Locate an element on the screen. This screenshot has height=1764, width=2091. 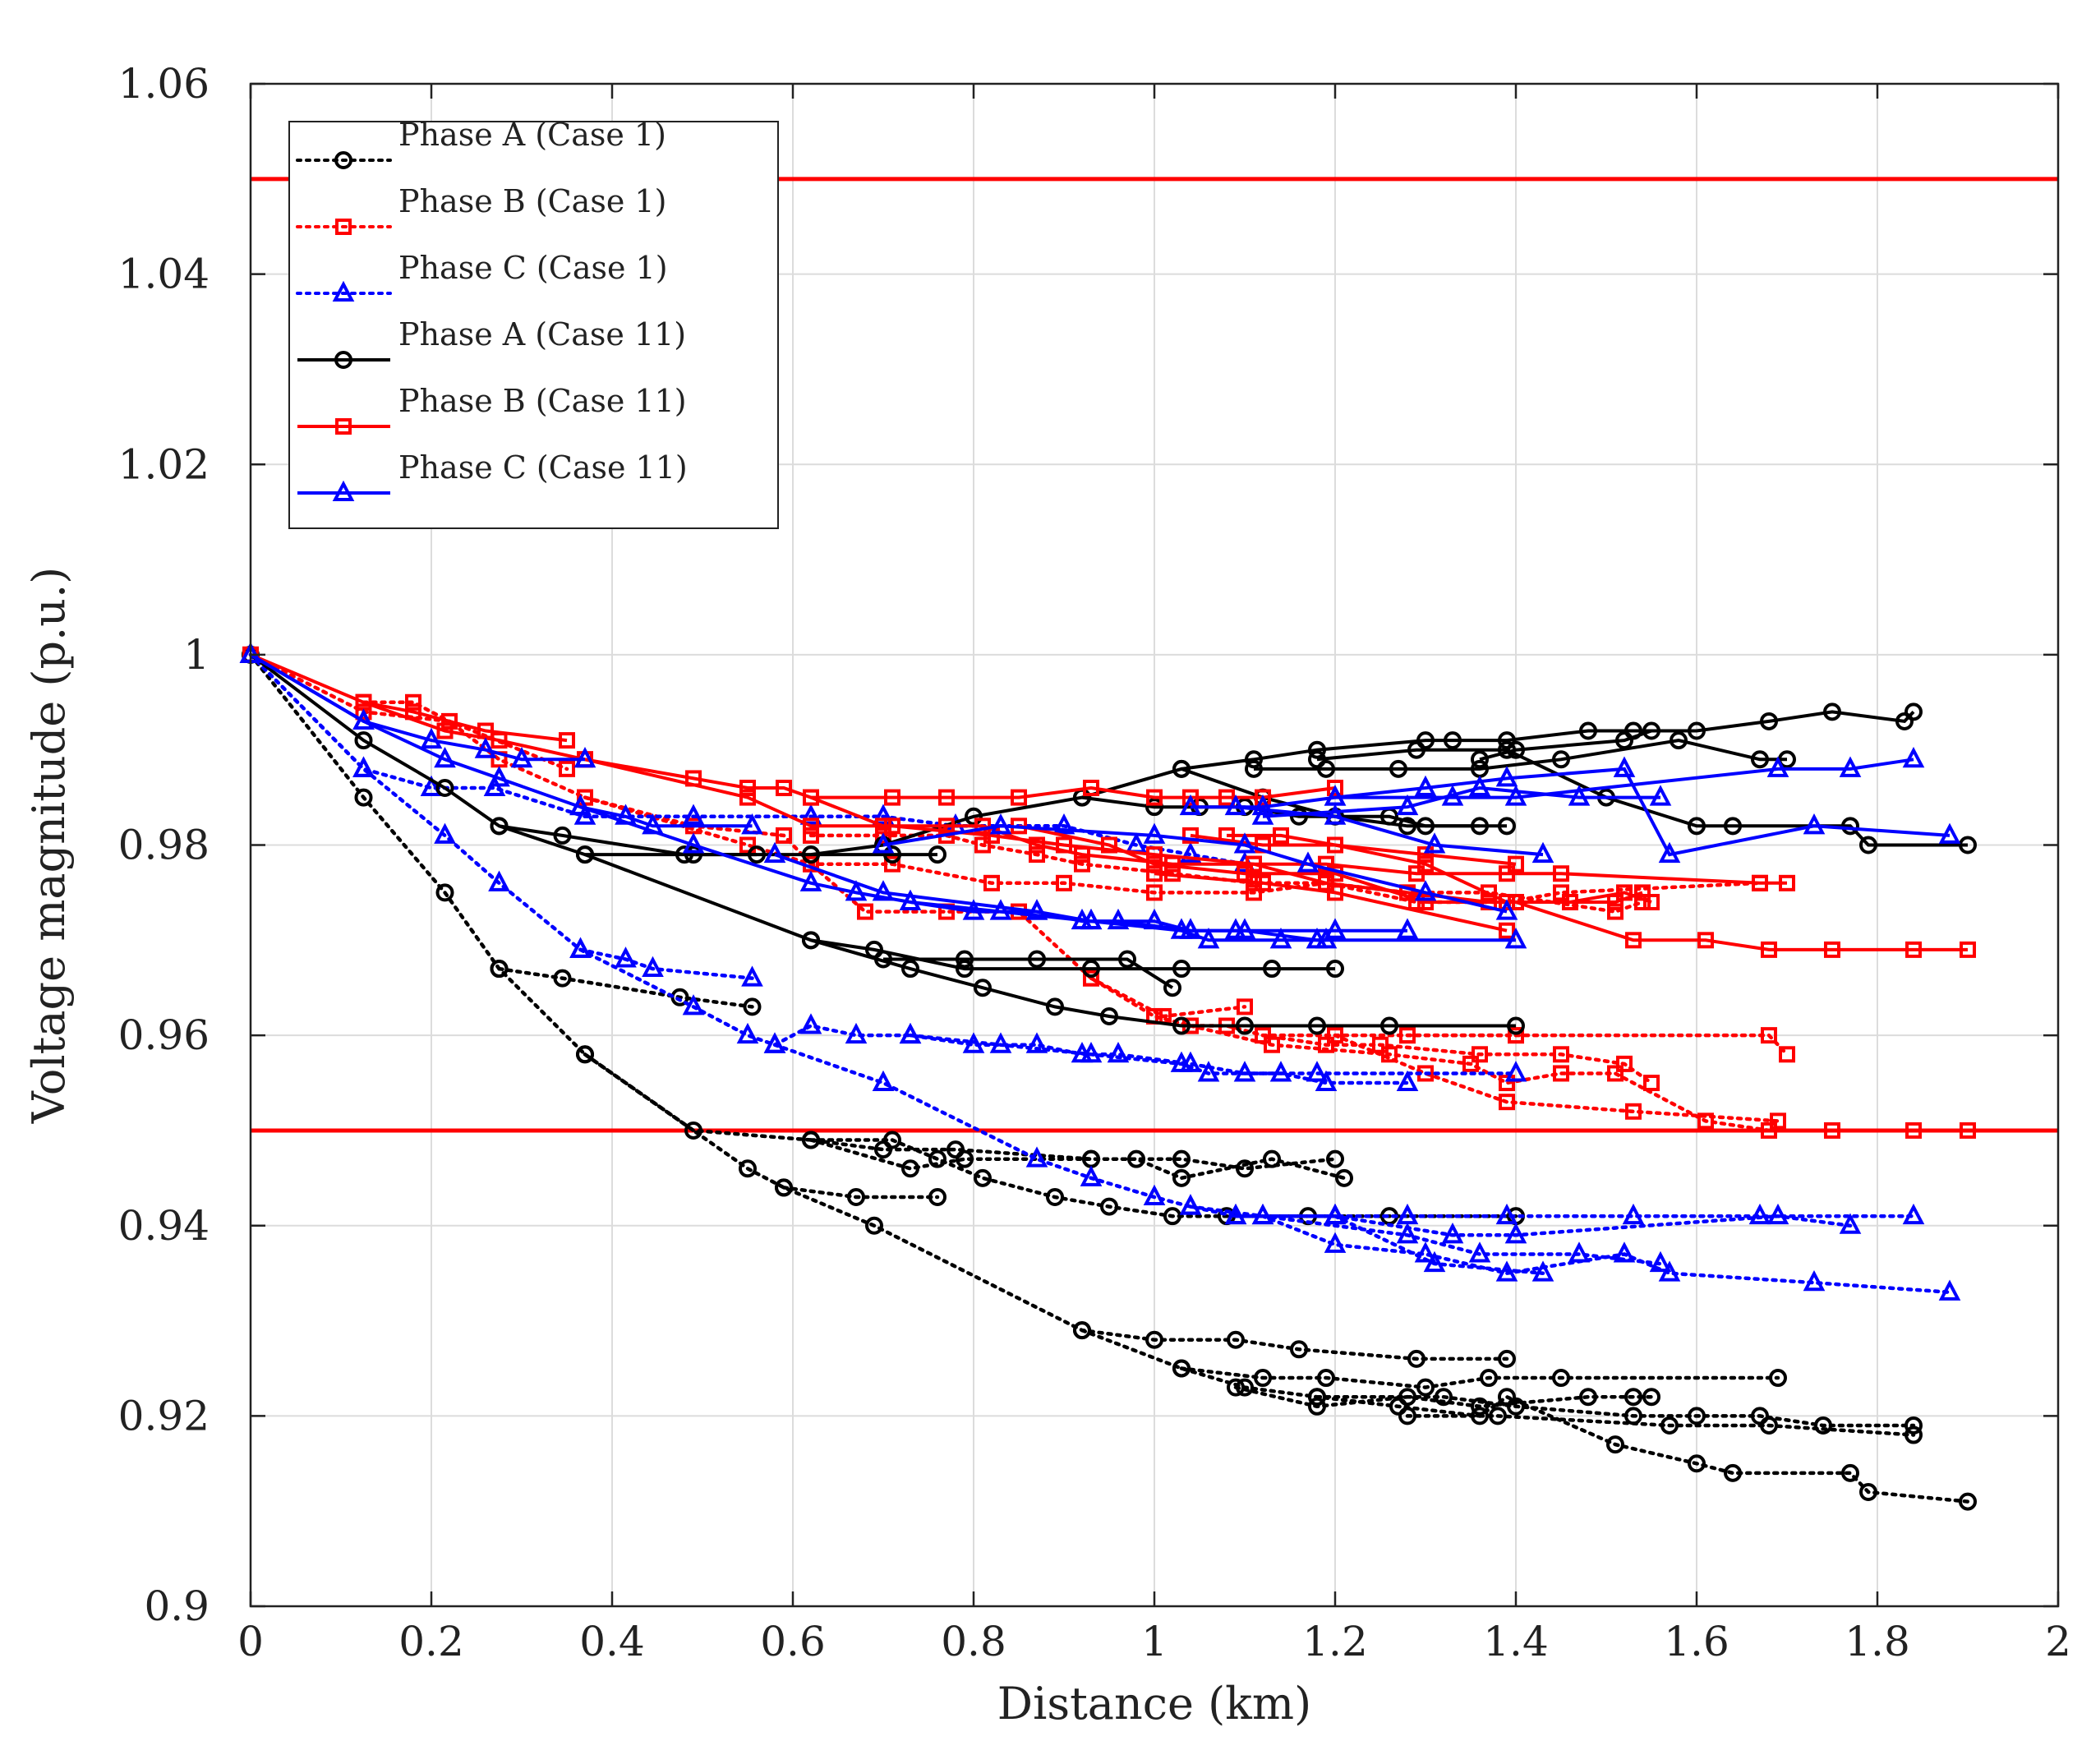
legend-label: Phase B (Case 1) is located at coordinates (532, 201).